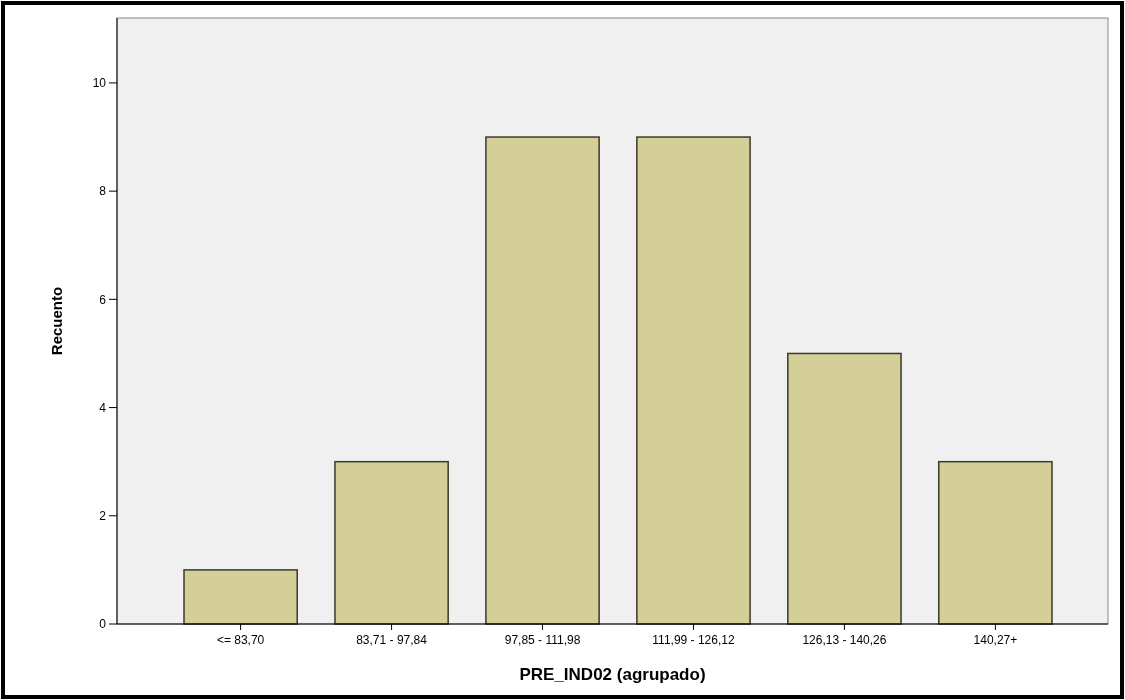  Describe the element at coordinates (612, 674) in the screenshot. I see `x-axis-title: PRE_IND02 (agrupado)` at that location.